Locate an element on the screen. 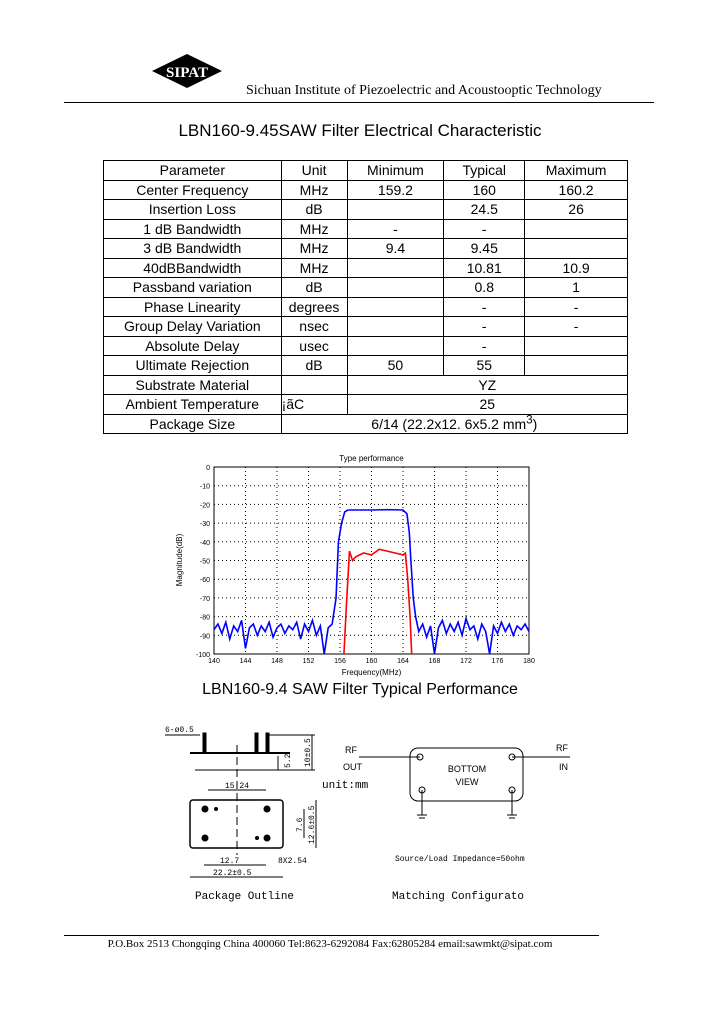 This screenshot has width=720, height=1012. matching-caption: Matching Configurato is located at coordinates (458, 897).